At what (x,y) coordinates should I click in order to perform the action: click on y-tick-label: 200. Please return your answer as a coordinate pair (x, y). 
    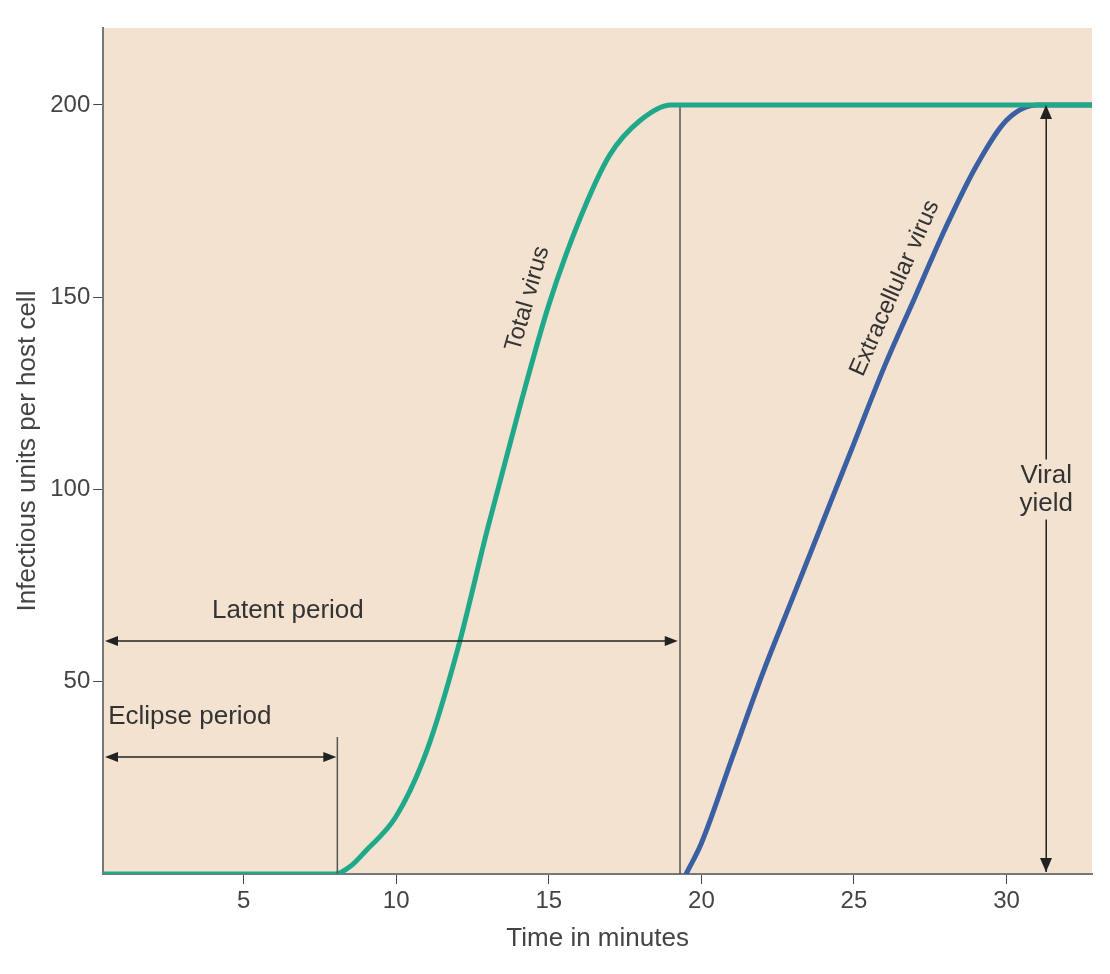
    Looking at the image, I should click on (70, 103).